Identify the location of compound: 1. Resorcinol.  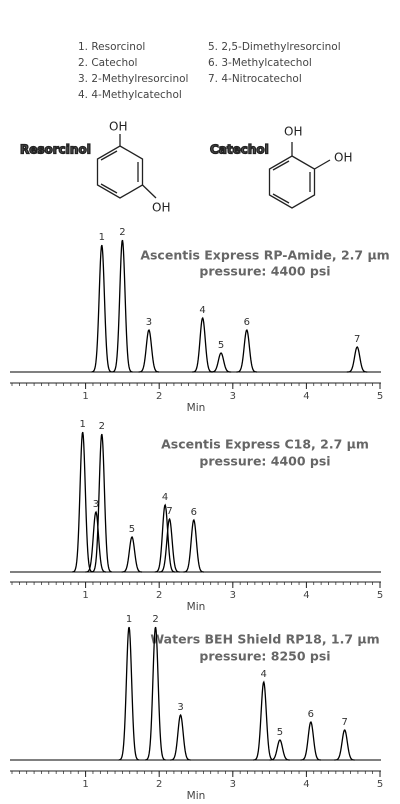
(111, 47).